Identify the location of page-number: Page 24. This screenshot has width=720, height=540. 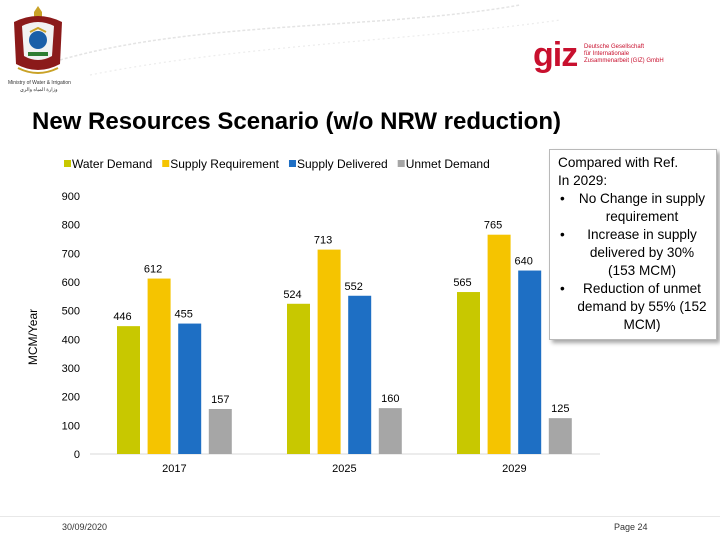
(631, 527).